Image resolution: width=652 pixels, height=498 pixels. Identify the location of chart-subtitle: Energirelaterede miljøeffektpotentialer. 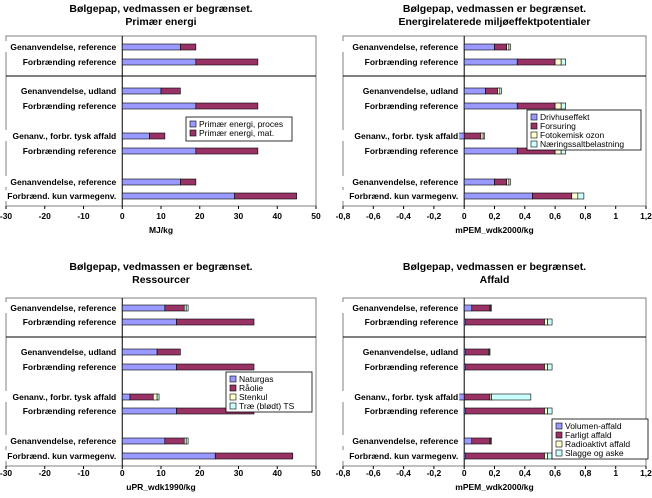
(495, 22).